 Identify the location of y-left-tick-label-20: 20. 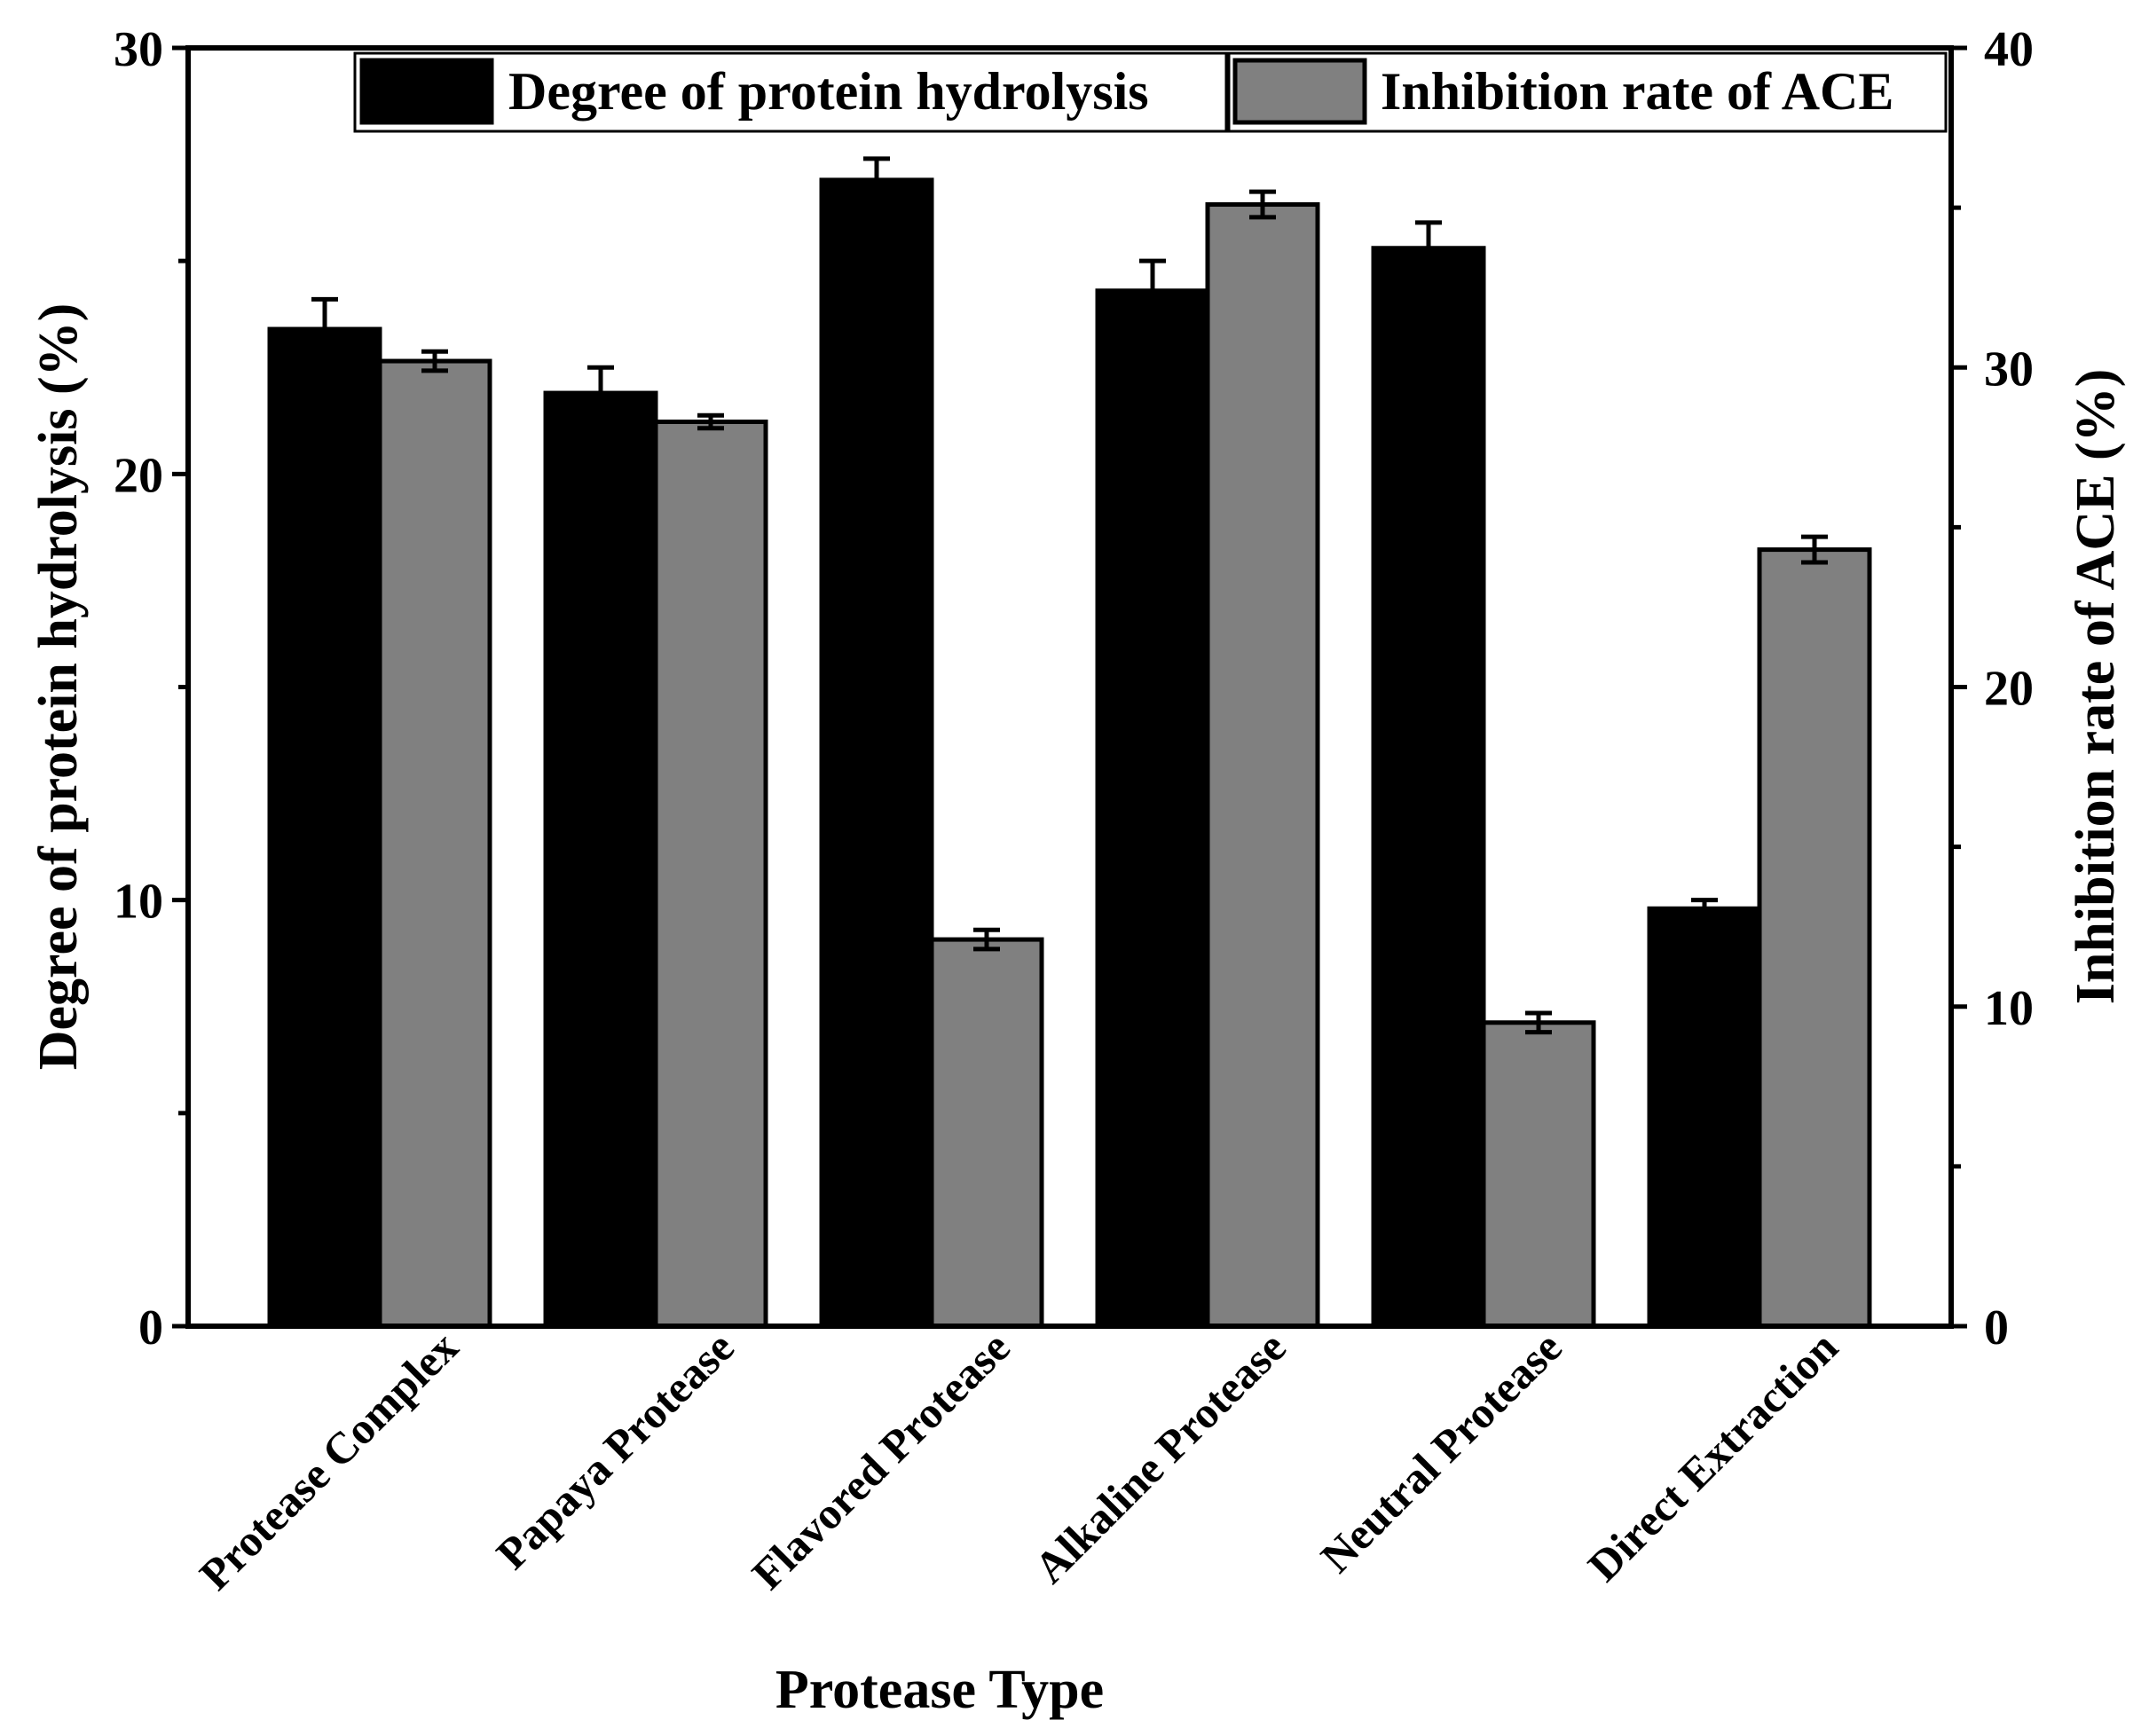
(138, 475).